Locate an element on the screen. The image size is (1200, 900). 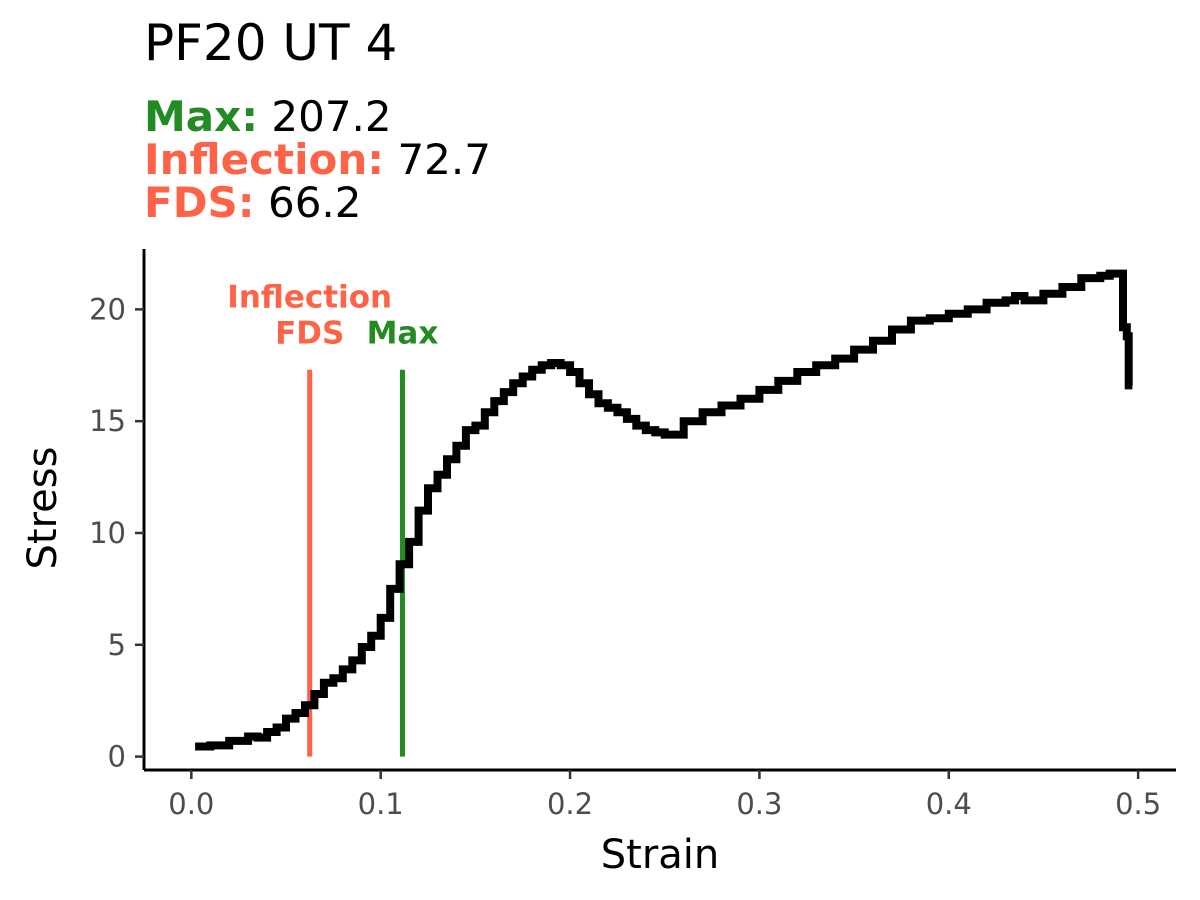
stat-max: Max: 207.2 is located at coordinates (268, 117).